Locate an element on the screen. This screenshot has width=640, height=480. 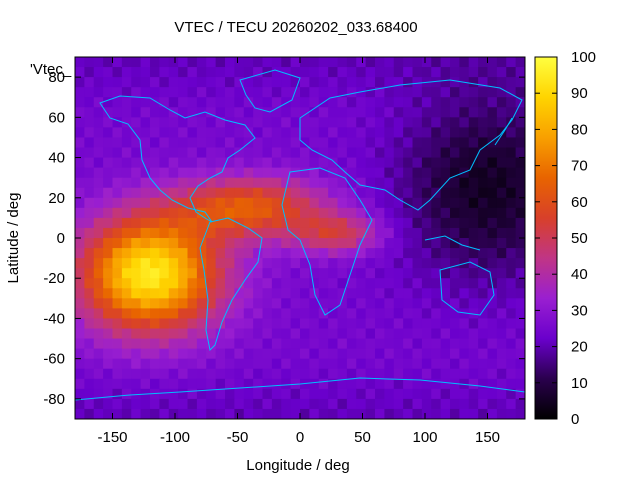
y-tick-label: 0 is located at coordinates (61, 238).